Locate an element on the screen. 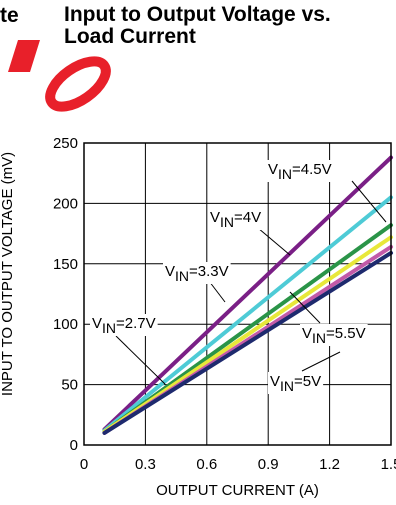 The width and height of the screenshot is (396, 505). series-annotation-label: VIN=3.3V is located at coordinates (197, 273).